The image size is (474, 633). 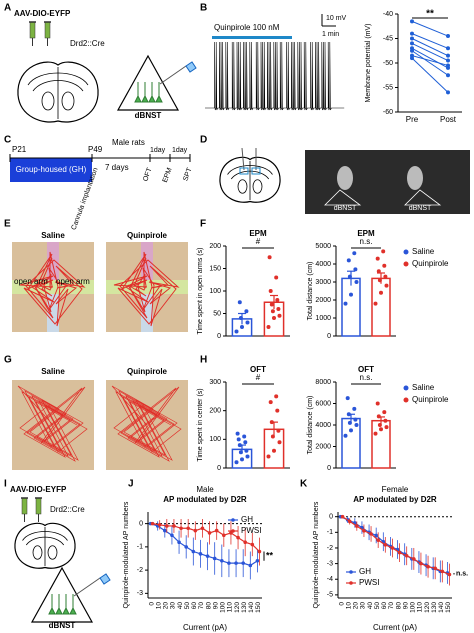 What do you see at coordinates (217, 313) in the screenshot?
I see `y-tick-label: 50` at bounding box center [217, 313].